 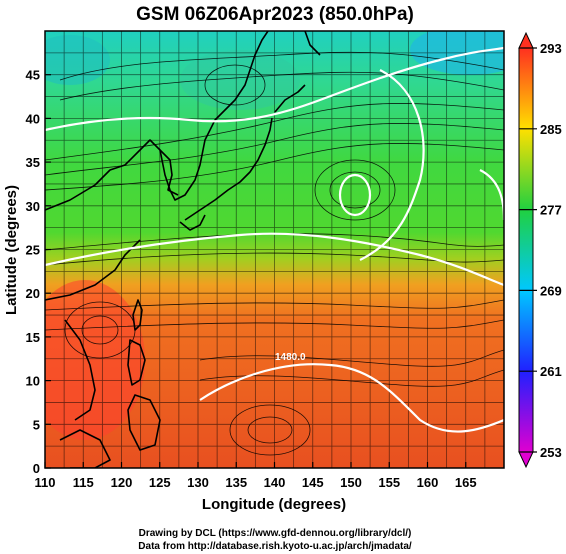 I want to click on coastline-philippines-south, so click(x=144, y=422).